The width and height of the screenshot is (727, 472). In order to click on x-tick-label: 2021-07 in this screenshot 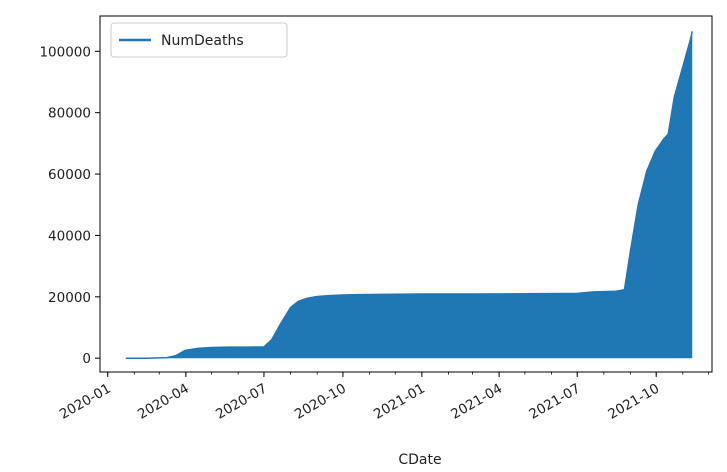, I will do `click(554, 402)`.